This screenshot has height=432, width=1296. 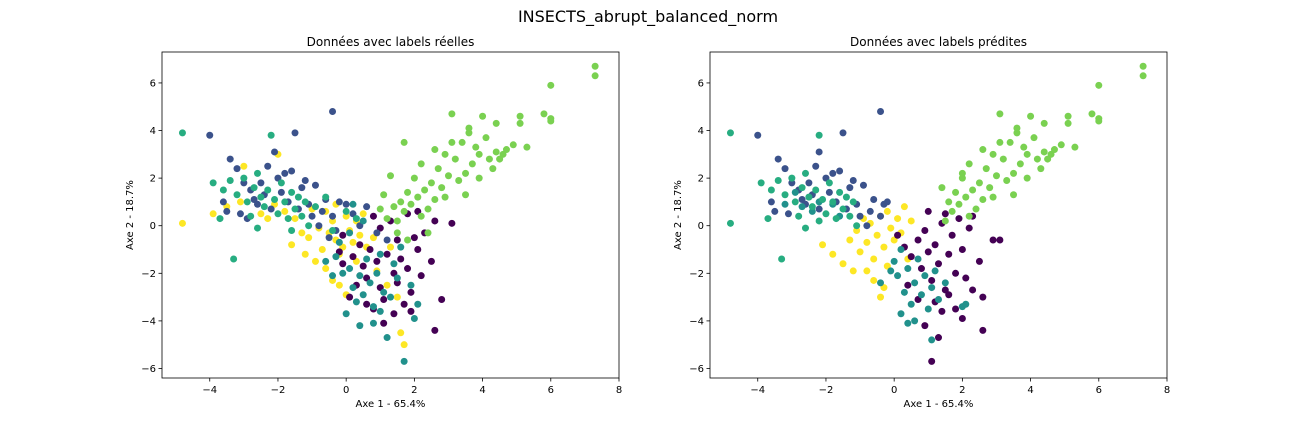 I want to click on x-tick-label: 4, so click(x=1030, y=390).